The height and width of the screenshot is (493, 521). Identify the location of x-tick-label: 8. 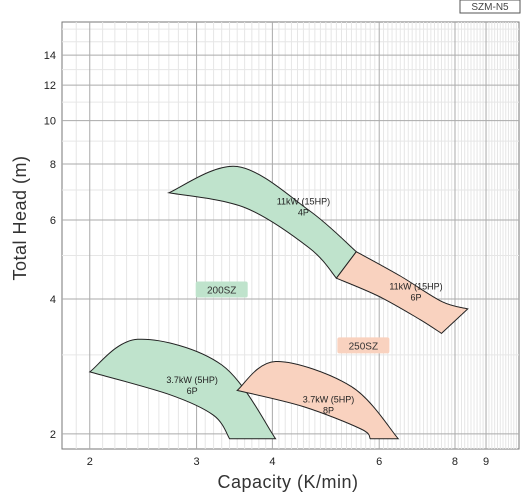
(455, 462).